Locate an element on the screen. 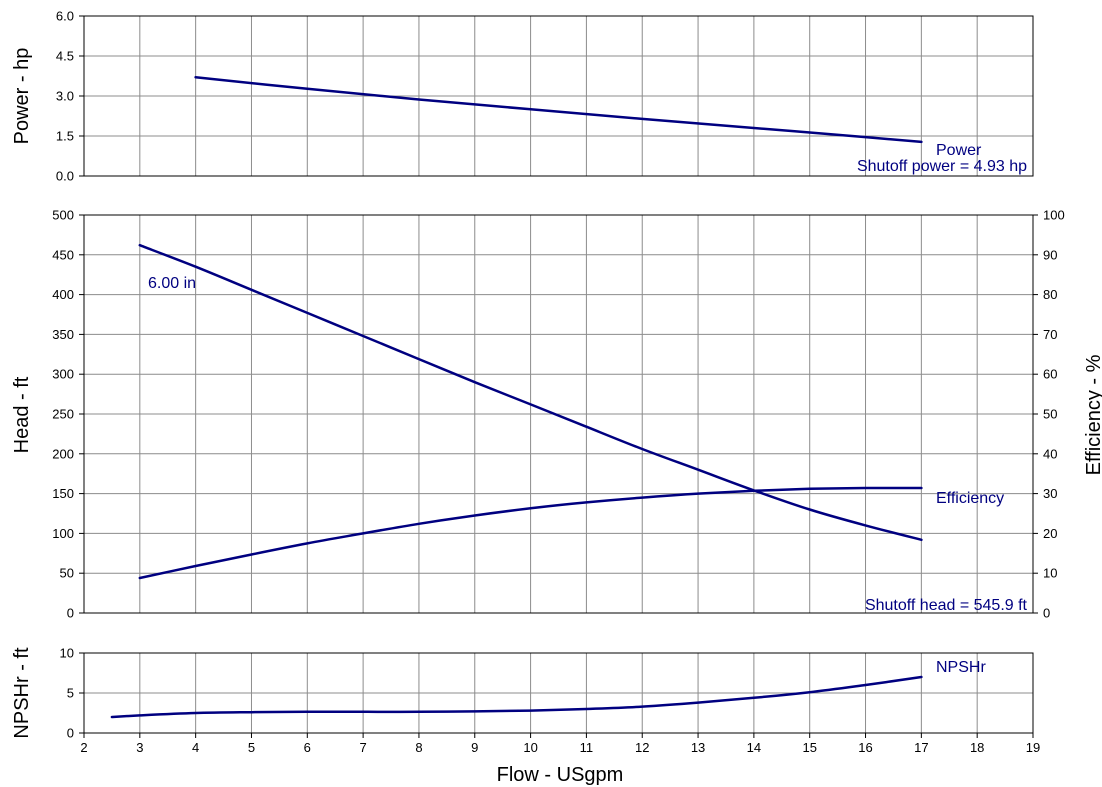 This screenshot has width=1102, height=787. npshr-ytick-label: 0 is located at coordinates (70, 733).